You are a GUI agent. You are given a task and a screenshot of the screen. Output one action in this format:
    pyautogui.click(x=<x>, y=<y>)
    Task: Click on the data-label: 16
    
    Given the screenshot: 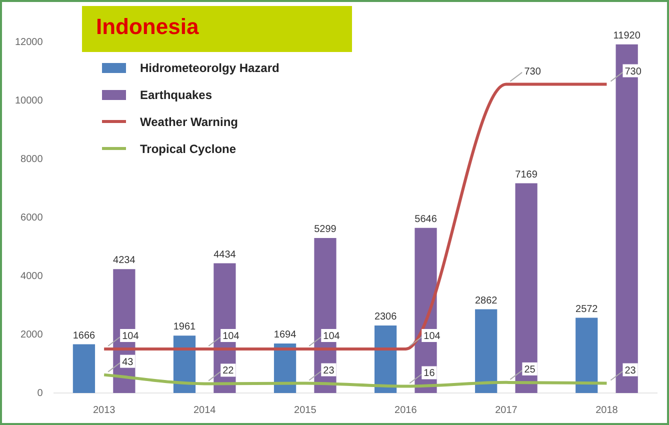 What is the action you would take?
    pyautogui.click(x=430, y=374)
    